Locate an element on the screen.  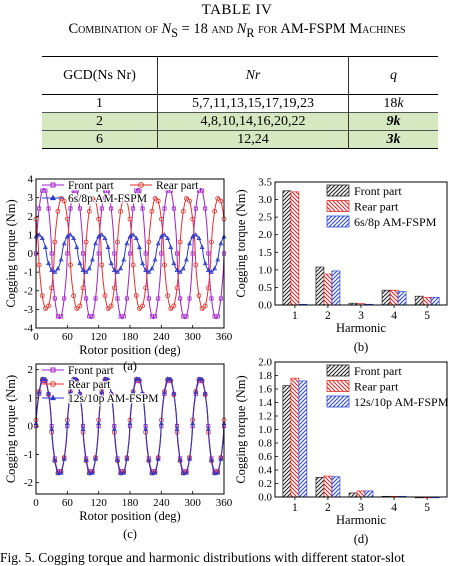
legend-entry: Rear part is located at coordinates (362, 207).